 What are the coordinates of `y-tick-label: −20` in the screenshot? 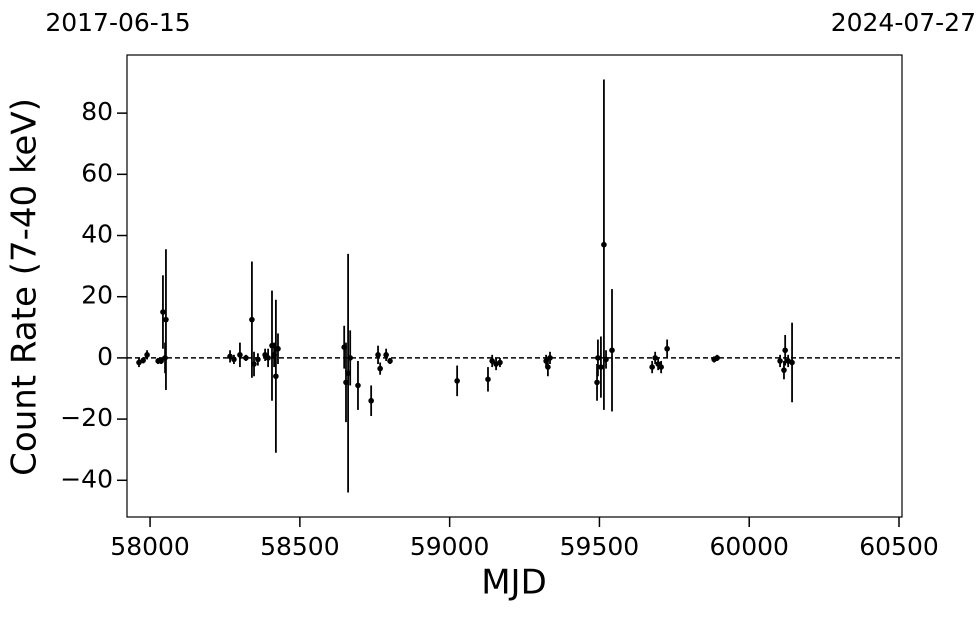 It's located at (86, 417).